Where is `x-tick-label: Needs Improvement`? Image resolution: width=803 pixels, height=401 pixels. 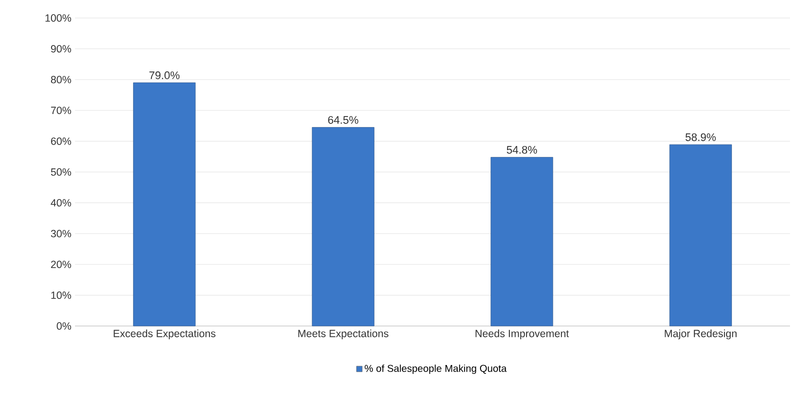
x-tick-label: Needs Improvement is located at coordinates (522, 335).